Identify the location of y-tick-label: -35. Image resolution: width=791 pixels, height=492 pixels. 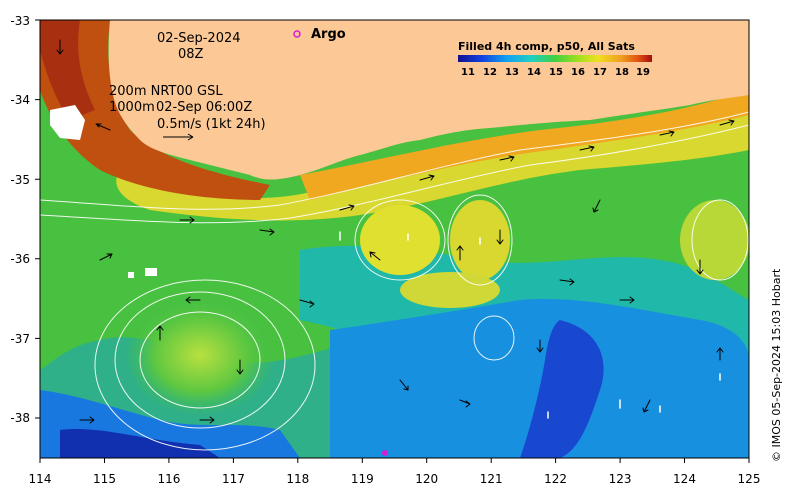
(20, 180).